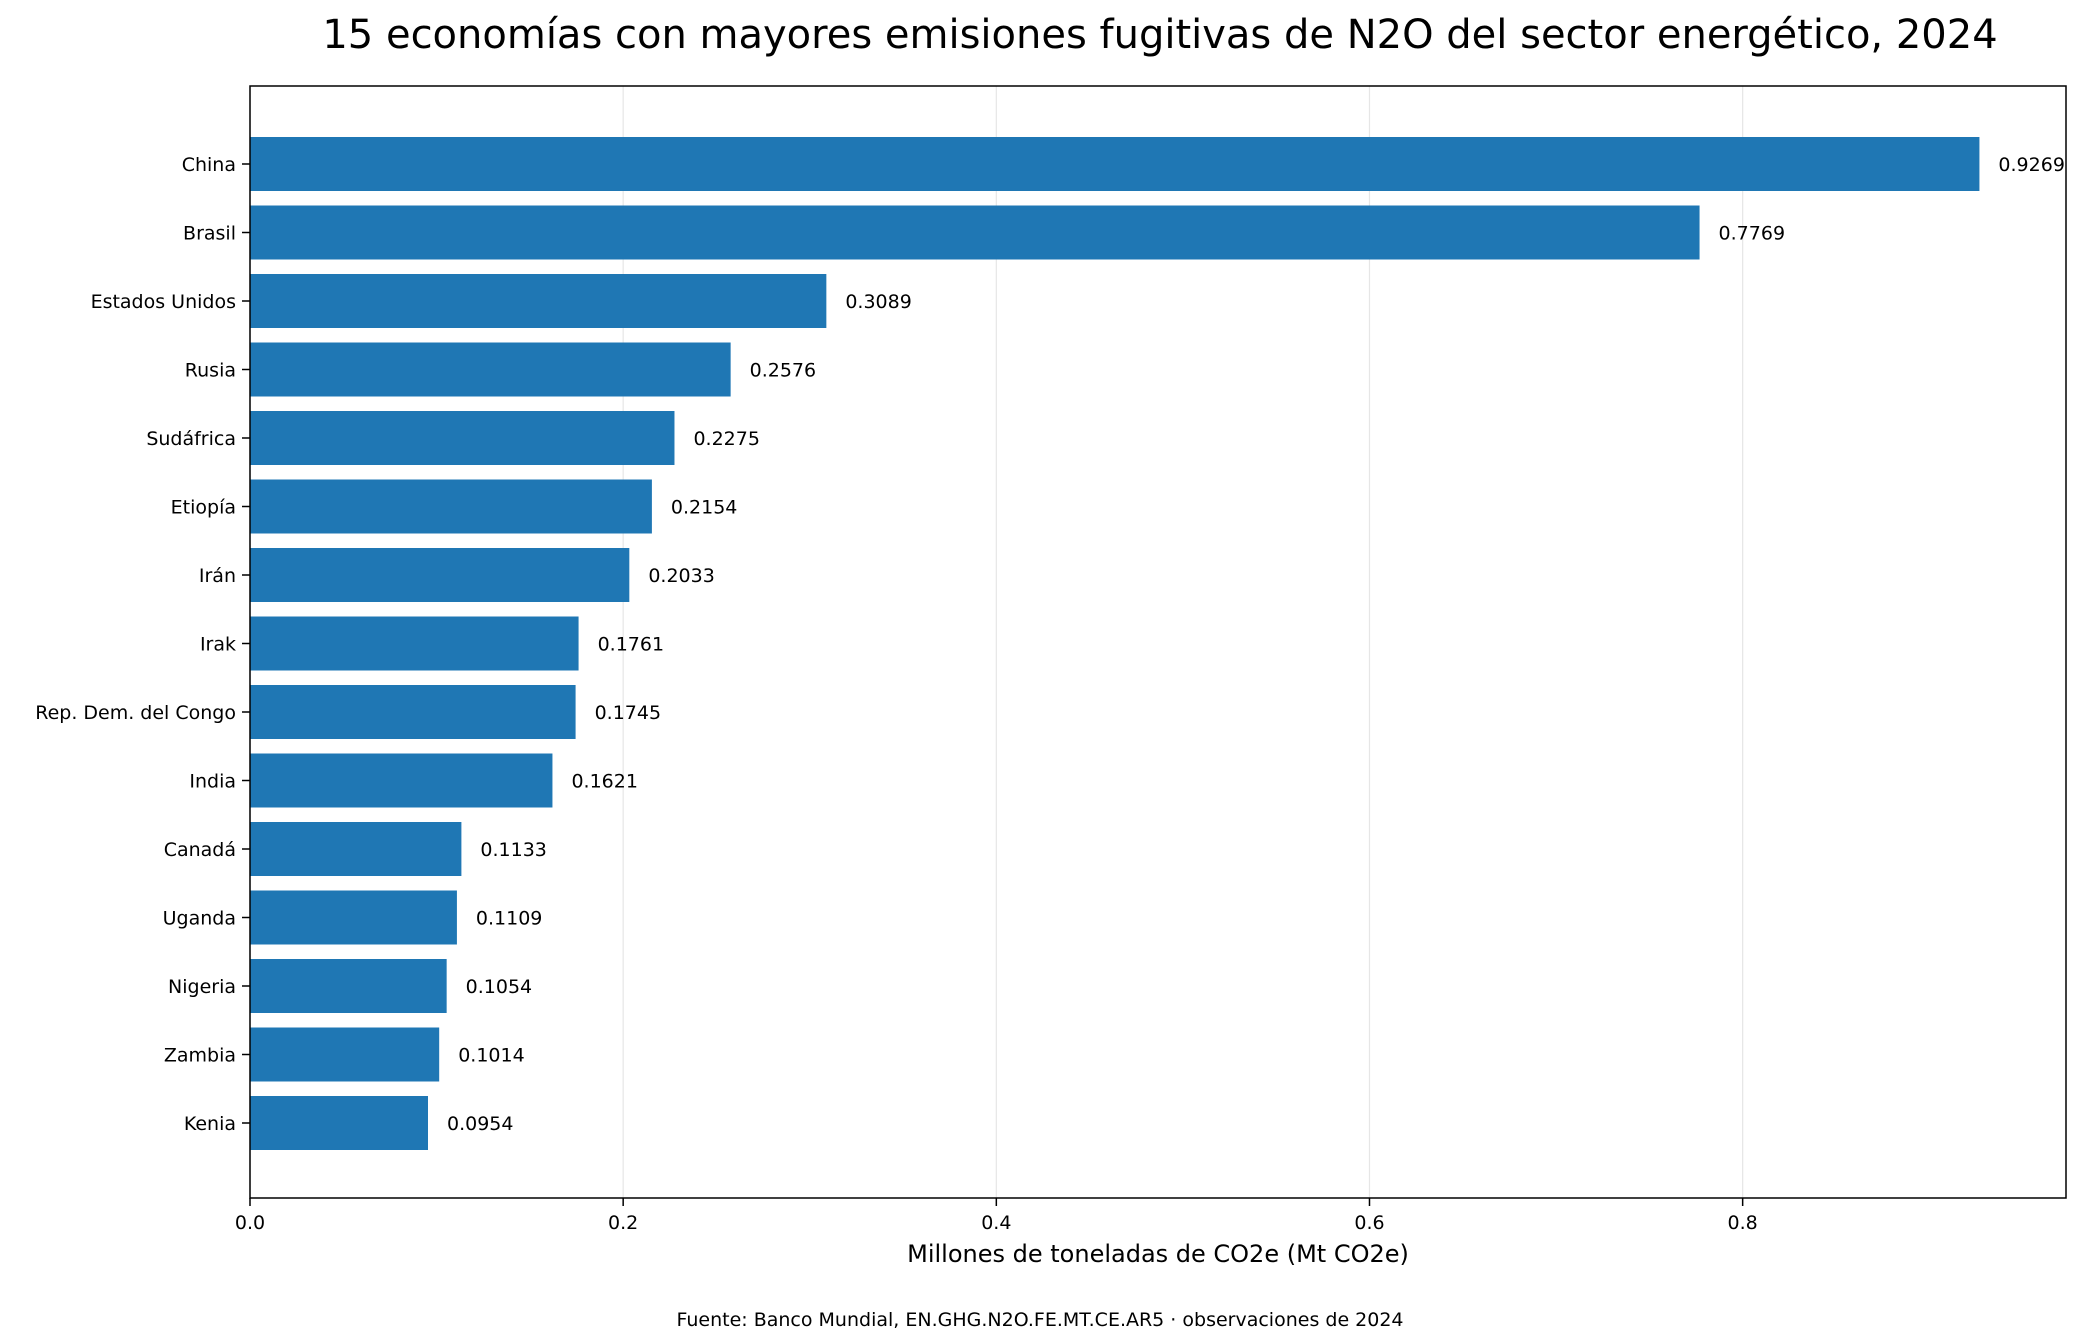 Image resolution: width=2079 pixels, height=1340 pixels. I want to click on data-label: 0.1745, so click(628, 713).